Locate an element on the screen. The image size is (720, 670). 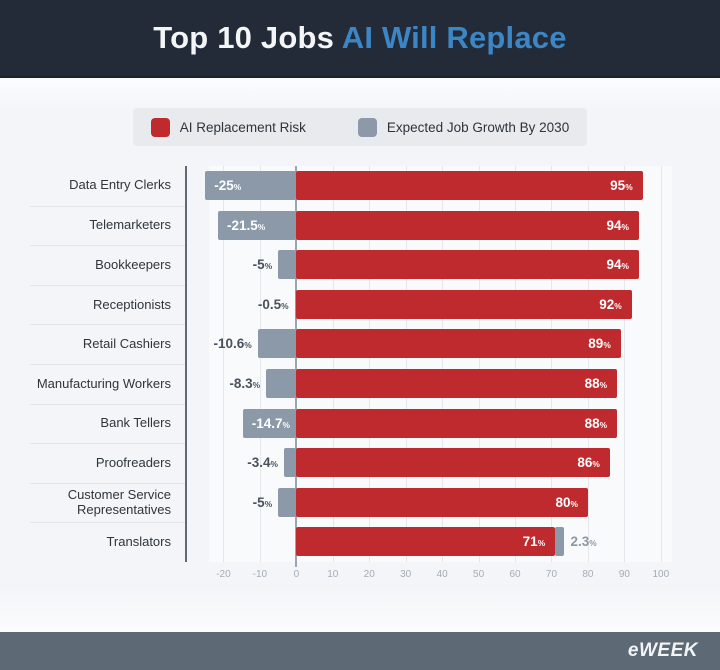
category-label: Data Entry Clerks is located at coordinates (120, 185).